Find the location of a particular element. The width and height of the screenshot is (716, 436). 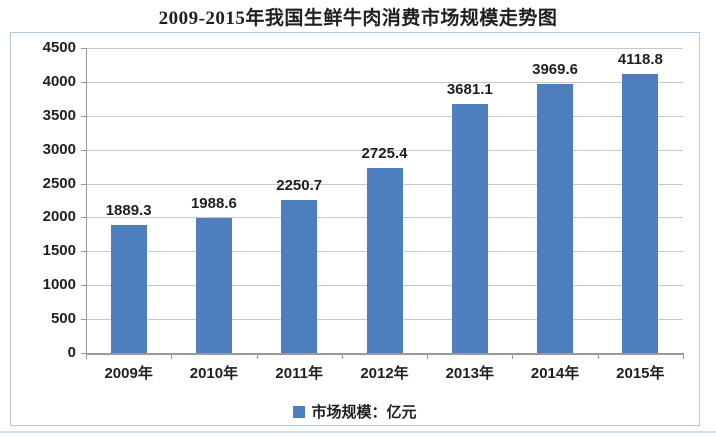

y-axis-tick-label: 1500 is located at coordinates (59, 251).